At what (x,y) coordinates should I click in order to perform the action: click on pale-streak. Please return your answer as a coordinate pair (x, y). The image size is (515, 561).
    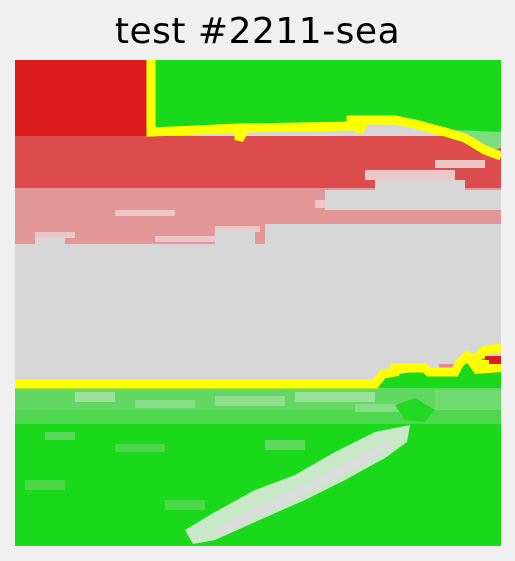
    Looking at the image, I should click on (297, 484).